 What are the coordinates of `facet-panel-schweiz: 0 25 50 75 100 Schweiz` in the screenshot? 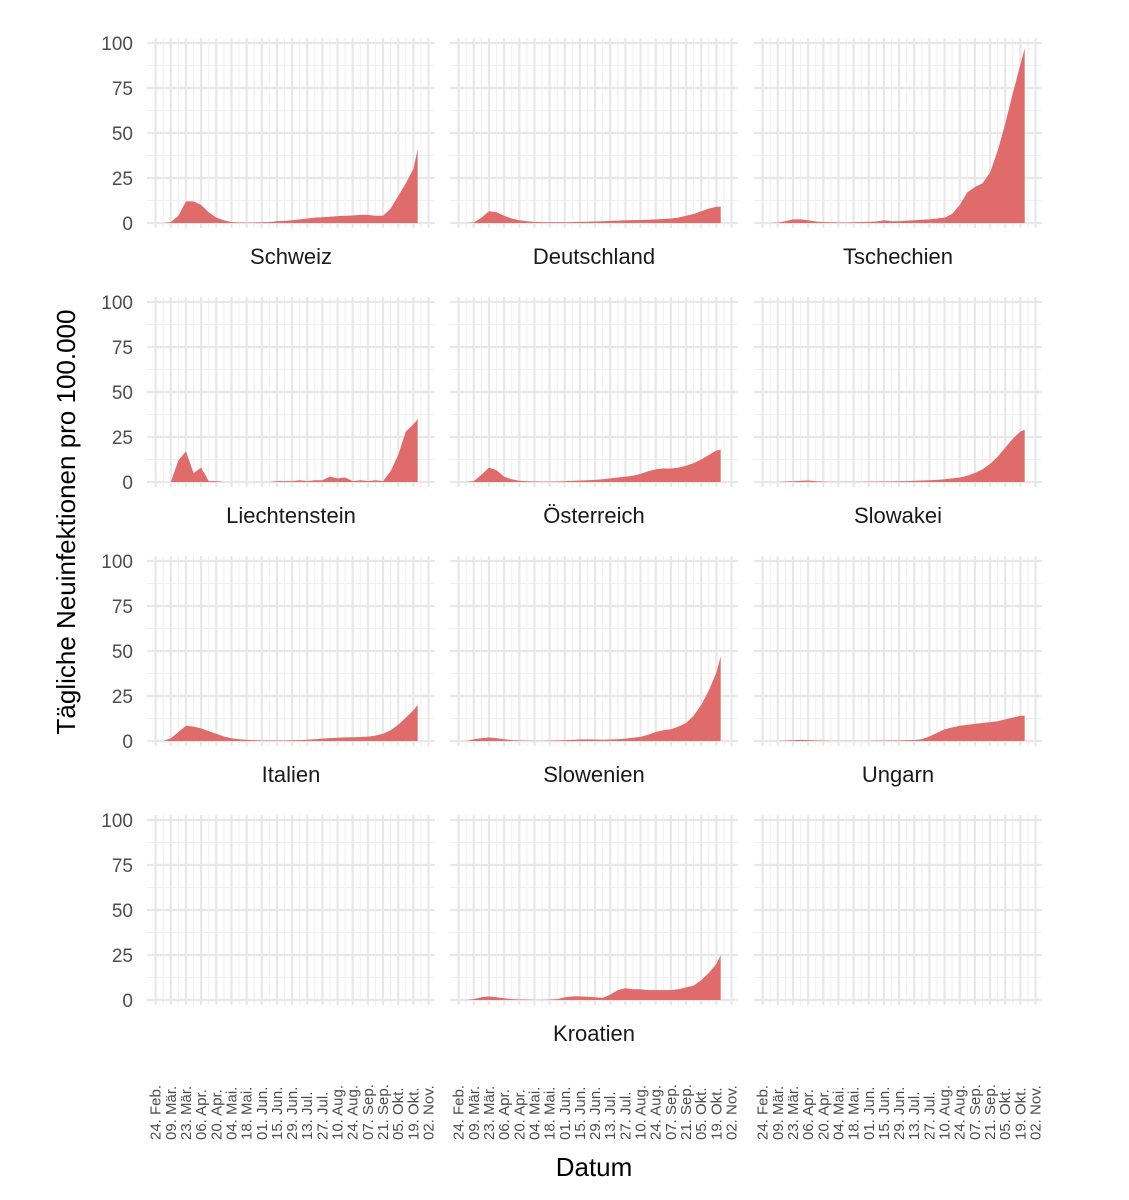 It's located at (268, 151).